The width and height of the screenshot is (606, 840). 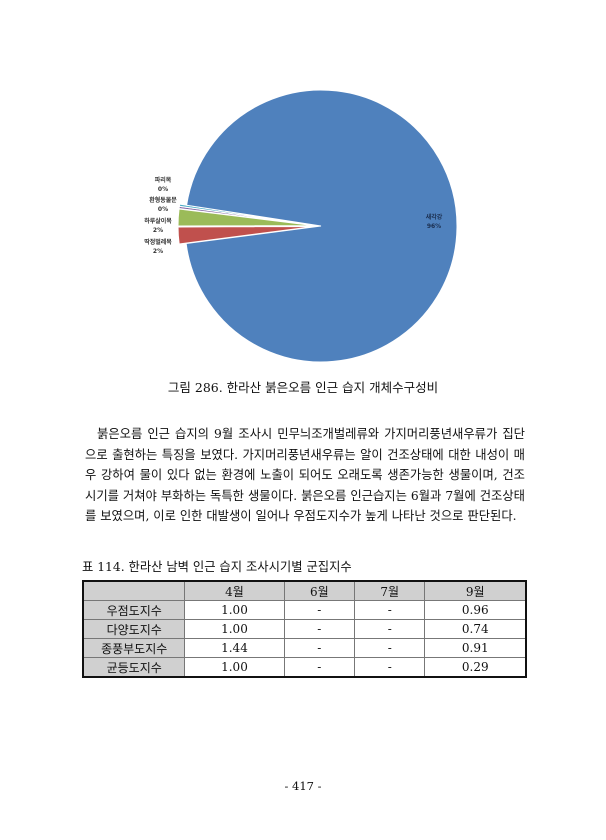 What do you see at coordinates (434, 222) in the screenshot?
I see `slice-label: 새각강 96%` at bounding box center [434, 222].